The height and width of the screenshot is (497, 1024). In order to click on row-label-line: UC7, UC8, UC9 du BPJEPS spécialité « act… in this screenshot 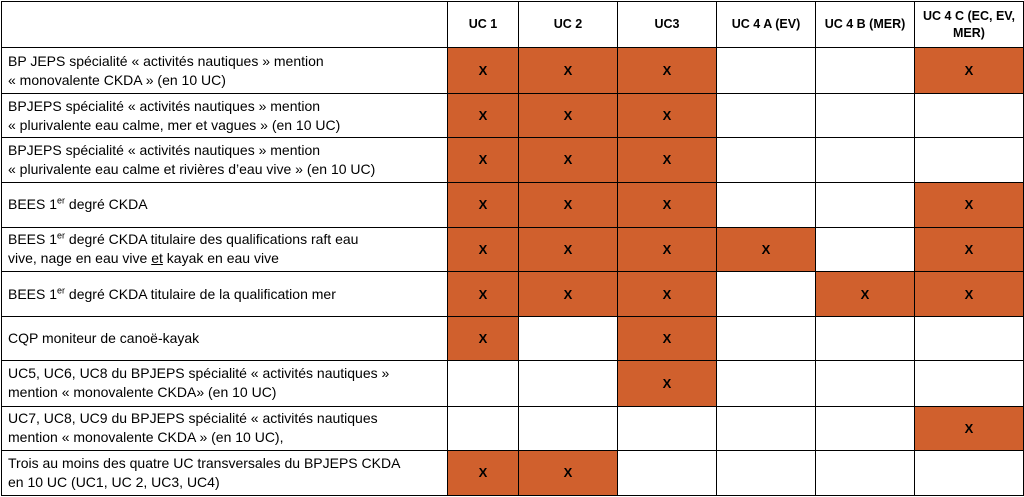, I will do `click(193, 418)`.